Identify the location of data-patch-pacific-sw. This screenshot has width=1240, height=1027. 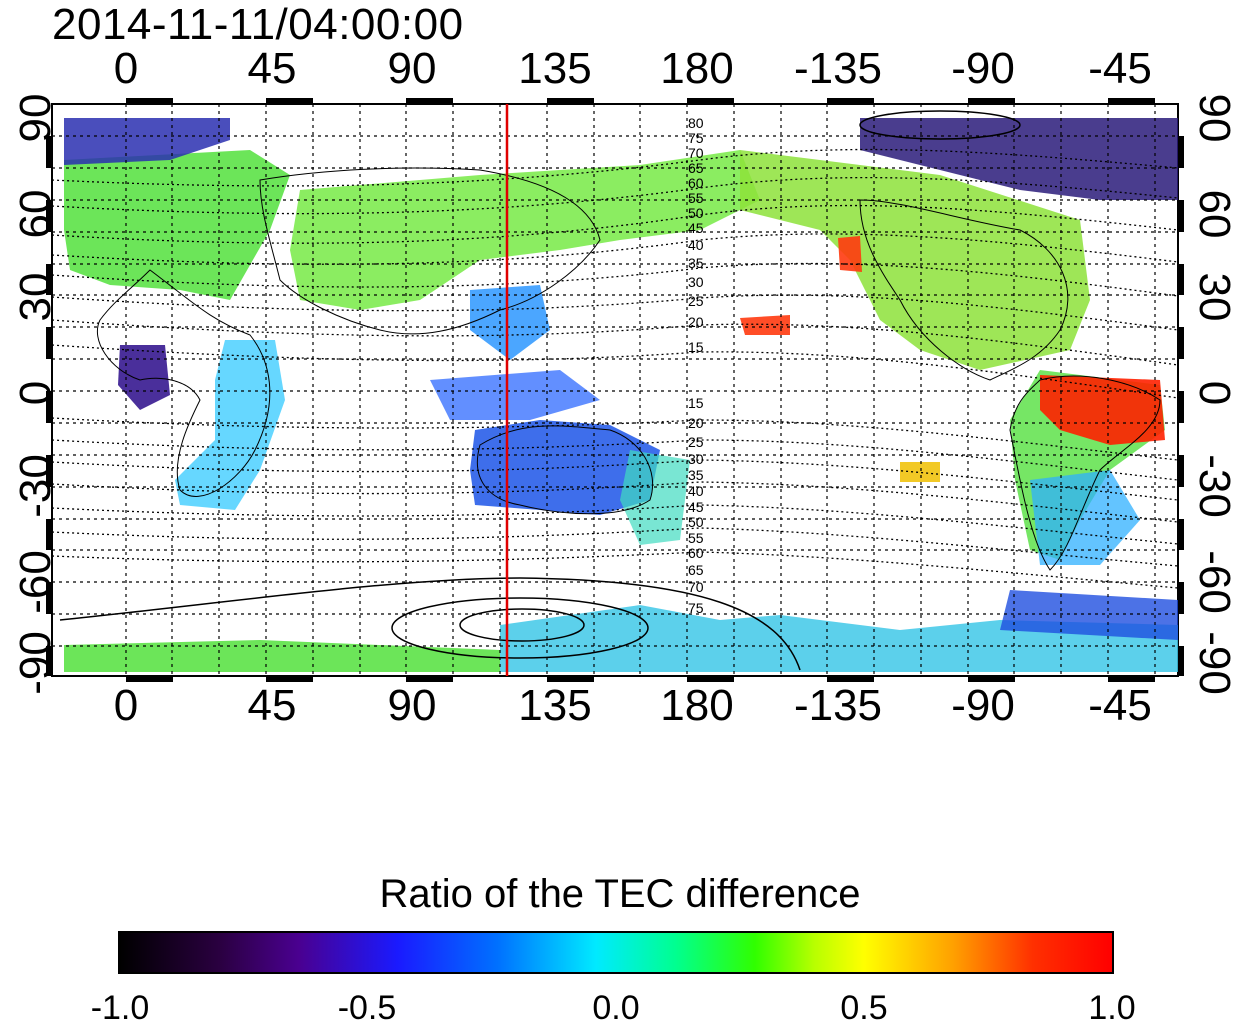
(655, 497).